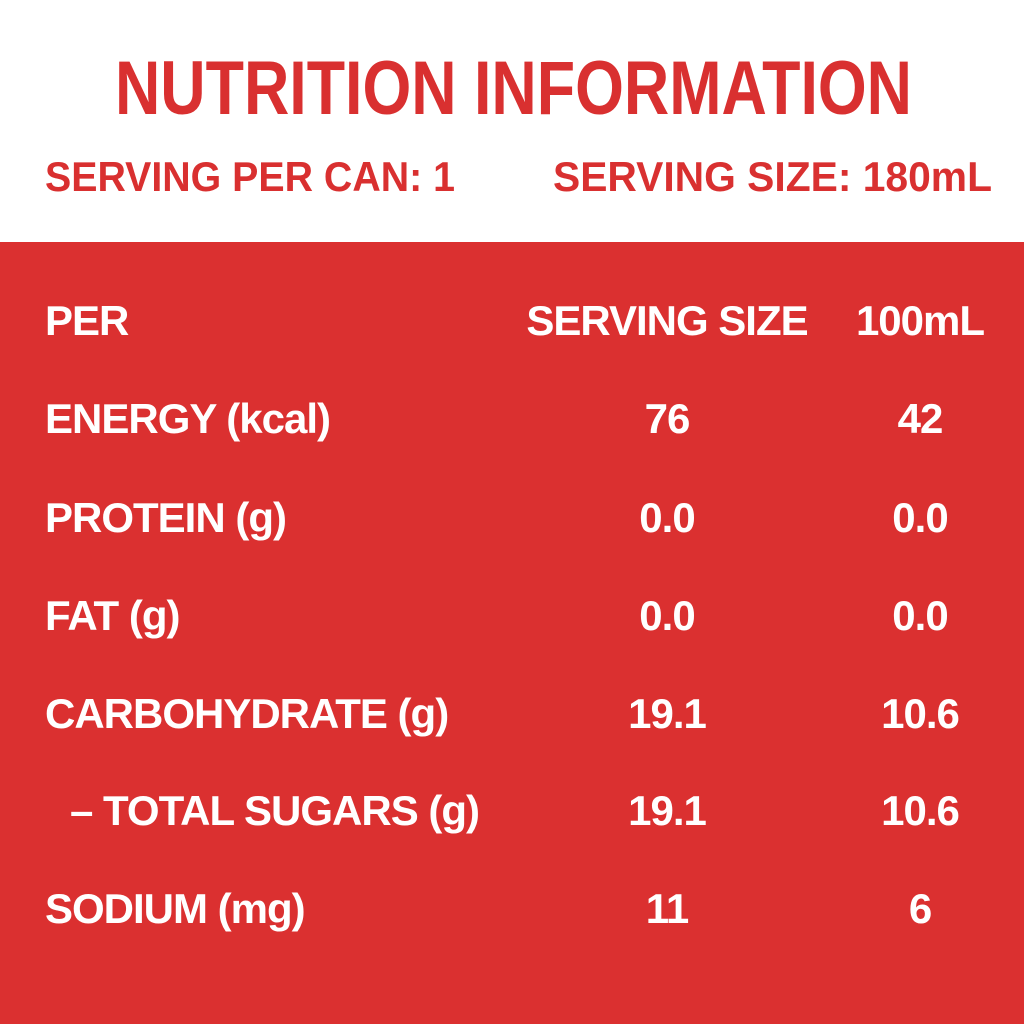 The height and width of the screenshot is (1029, 1024). What do you see at coordinates (87, 320) in the screenshot?
I see `column-header: PER` at bounding box center [87, 320].